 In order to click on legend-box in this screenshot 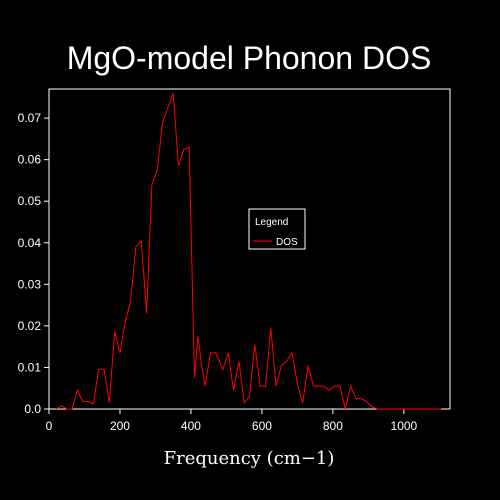, I will do `click(277, 229)`.